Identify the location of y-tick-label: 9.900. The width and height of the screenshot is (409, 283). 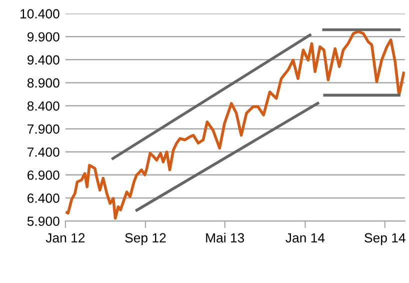
(43, 37).